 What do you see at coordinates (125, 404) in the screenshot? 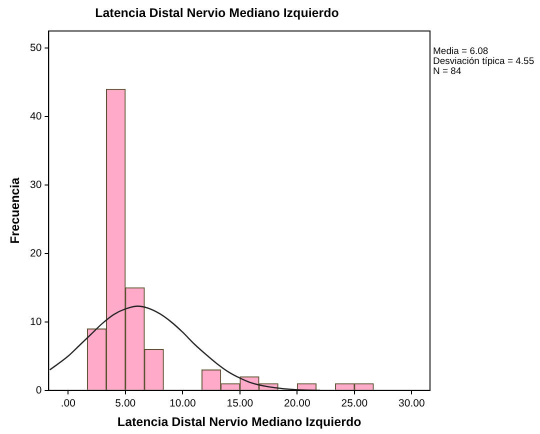
I see `x-tick-label: 5.00` at bounding box center [125, 404].